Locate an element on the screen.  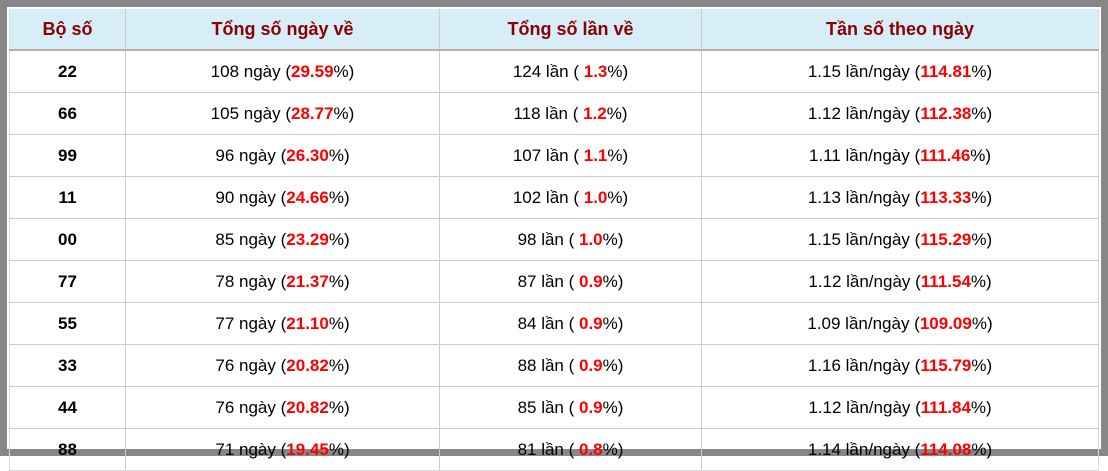
freq-cell: 1.12 lần/ngày (111.84%) is located at coordinates (900, 407).